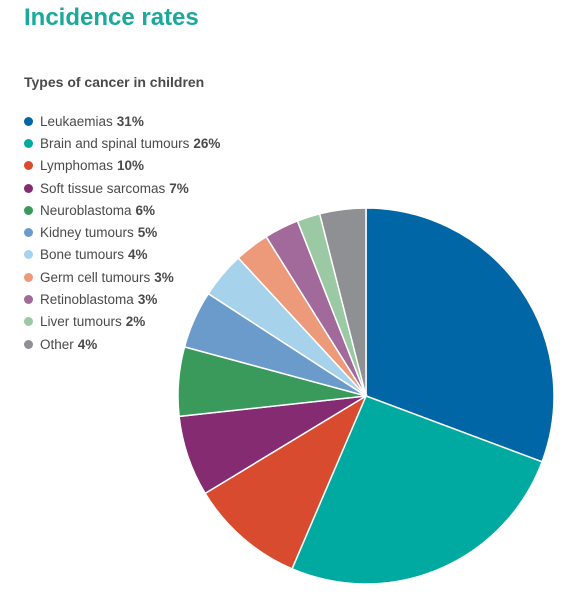 This screenshot has width=577, height=613. I want to click on legend-label: Germ cell tumours, so click(95, 277).